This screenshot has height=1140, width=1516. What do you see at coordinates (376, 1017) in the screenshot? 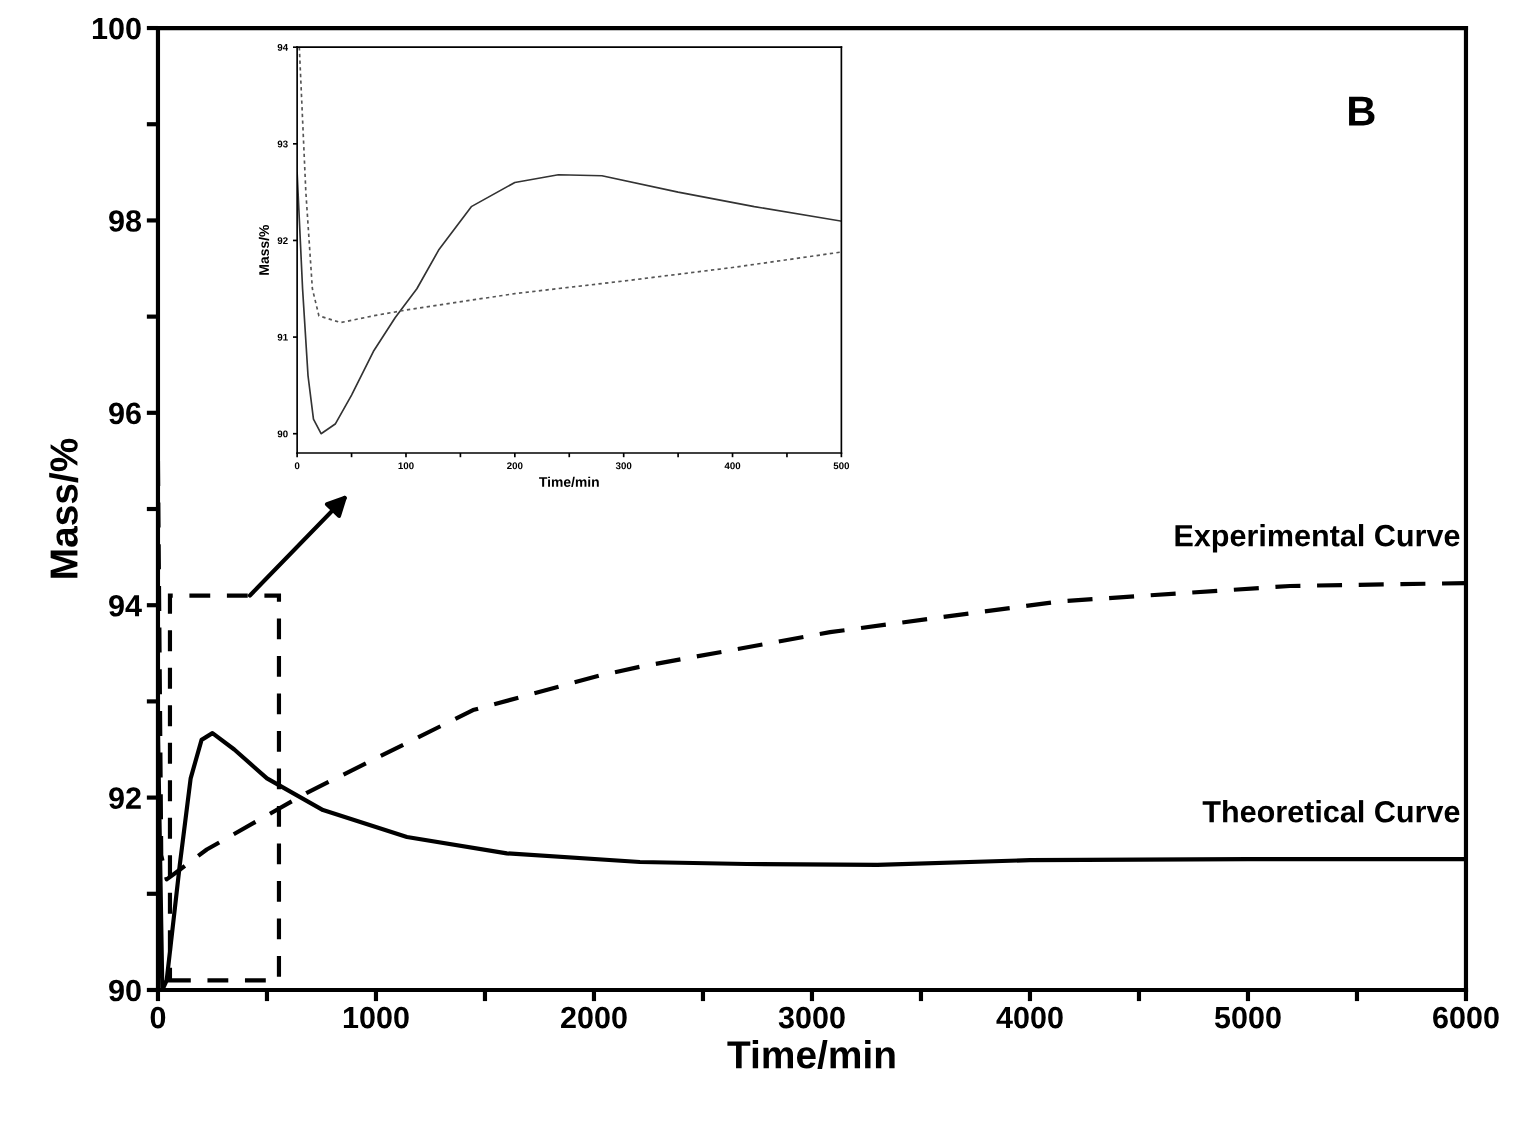
I see `x-tick-label: 1000` at bounding box center [376, 1017].